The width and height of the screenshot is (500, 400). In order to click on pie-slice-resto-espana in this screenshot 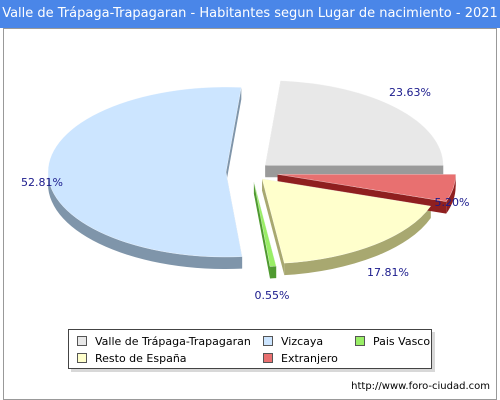, I will do `click(346, 221)`.